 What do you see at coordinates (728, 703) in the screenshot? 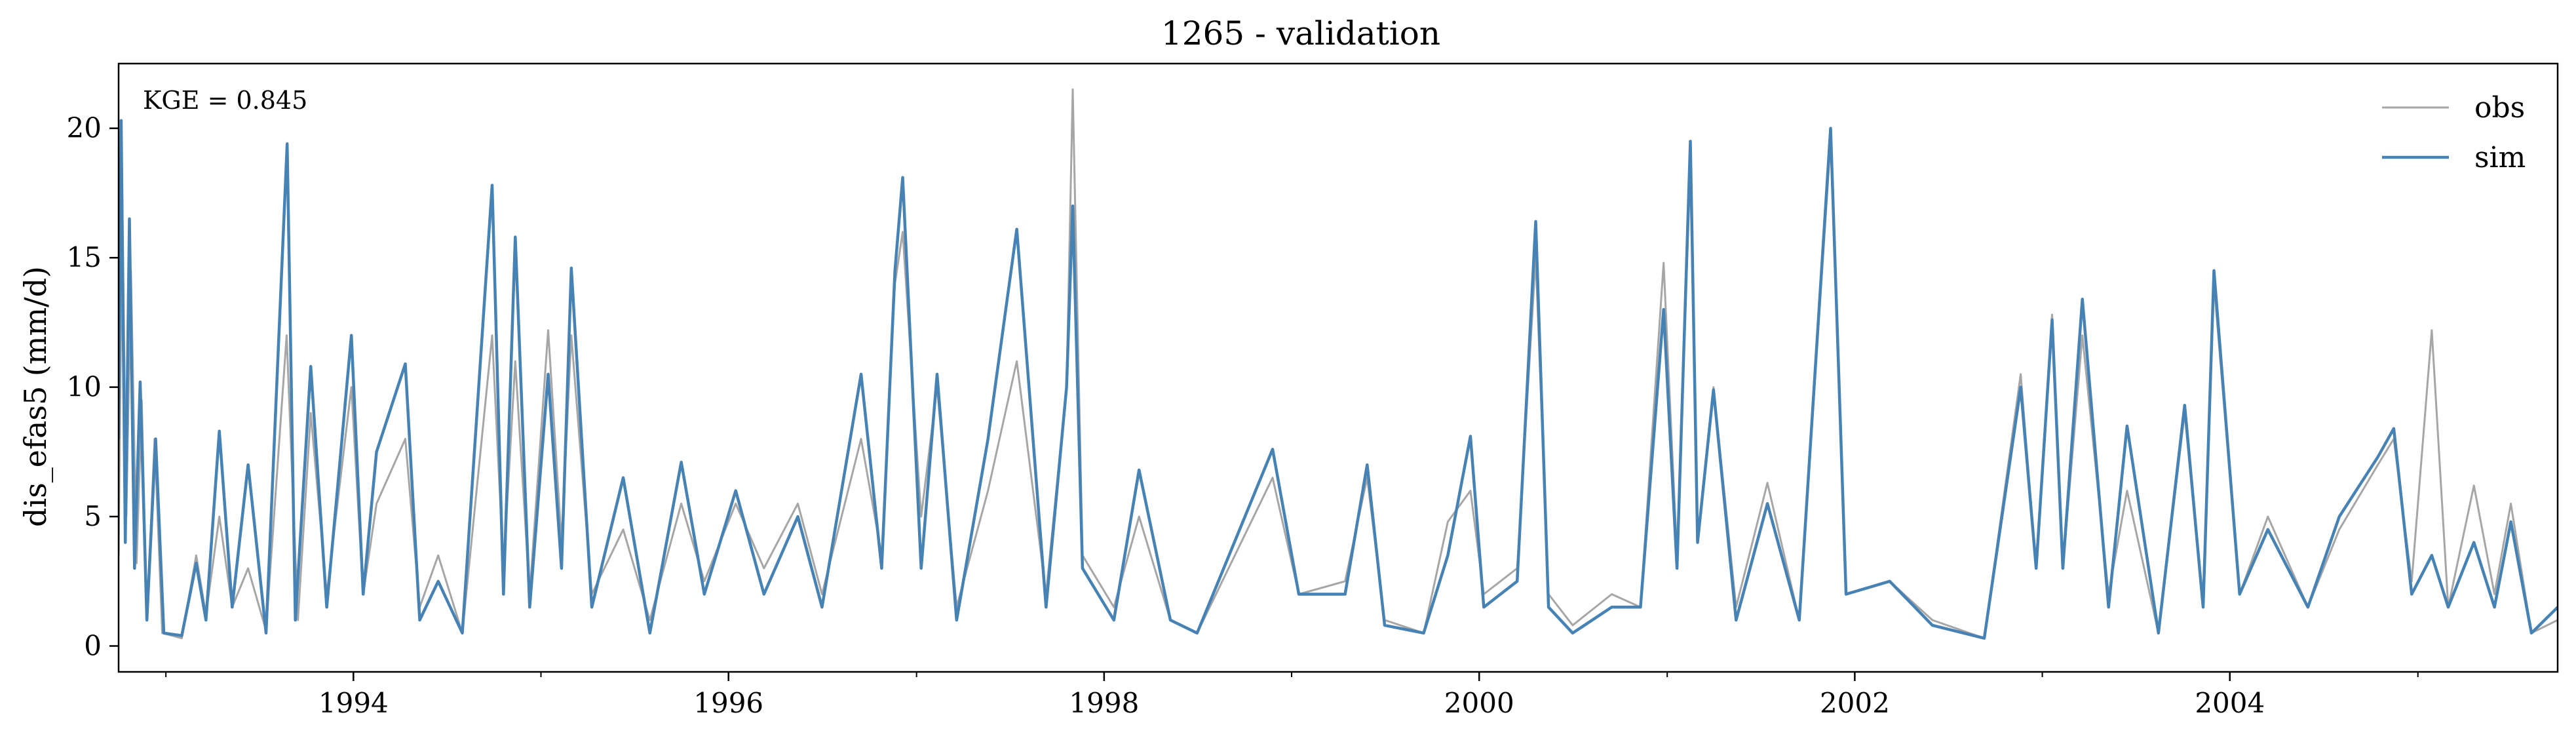
I see `x-tick-label: 1996` at bounding box center [728, 703].